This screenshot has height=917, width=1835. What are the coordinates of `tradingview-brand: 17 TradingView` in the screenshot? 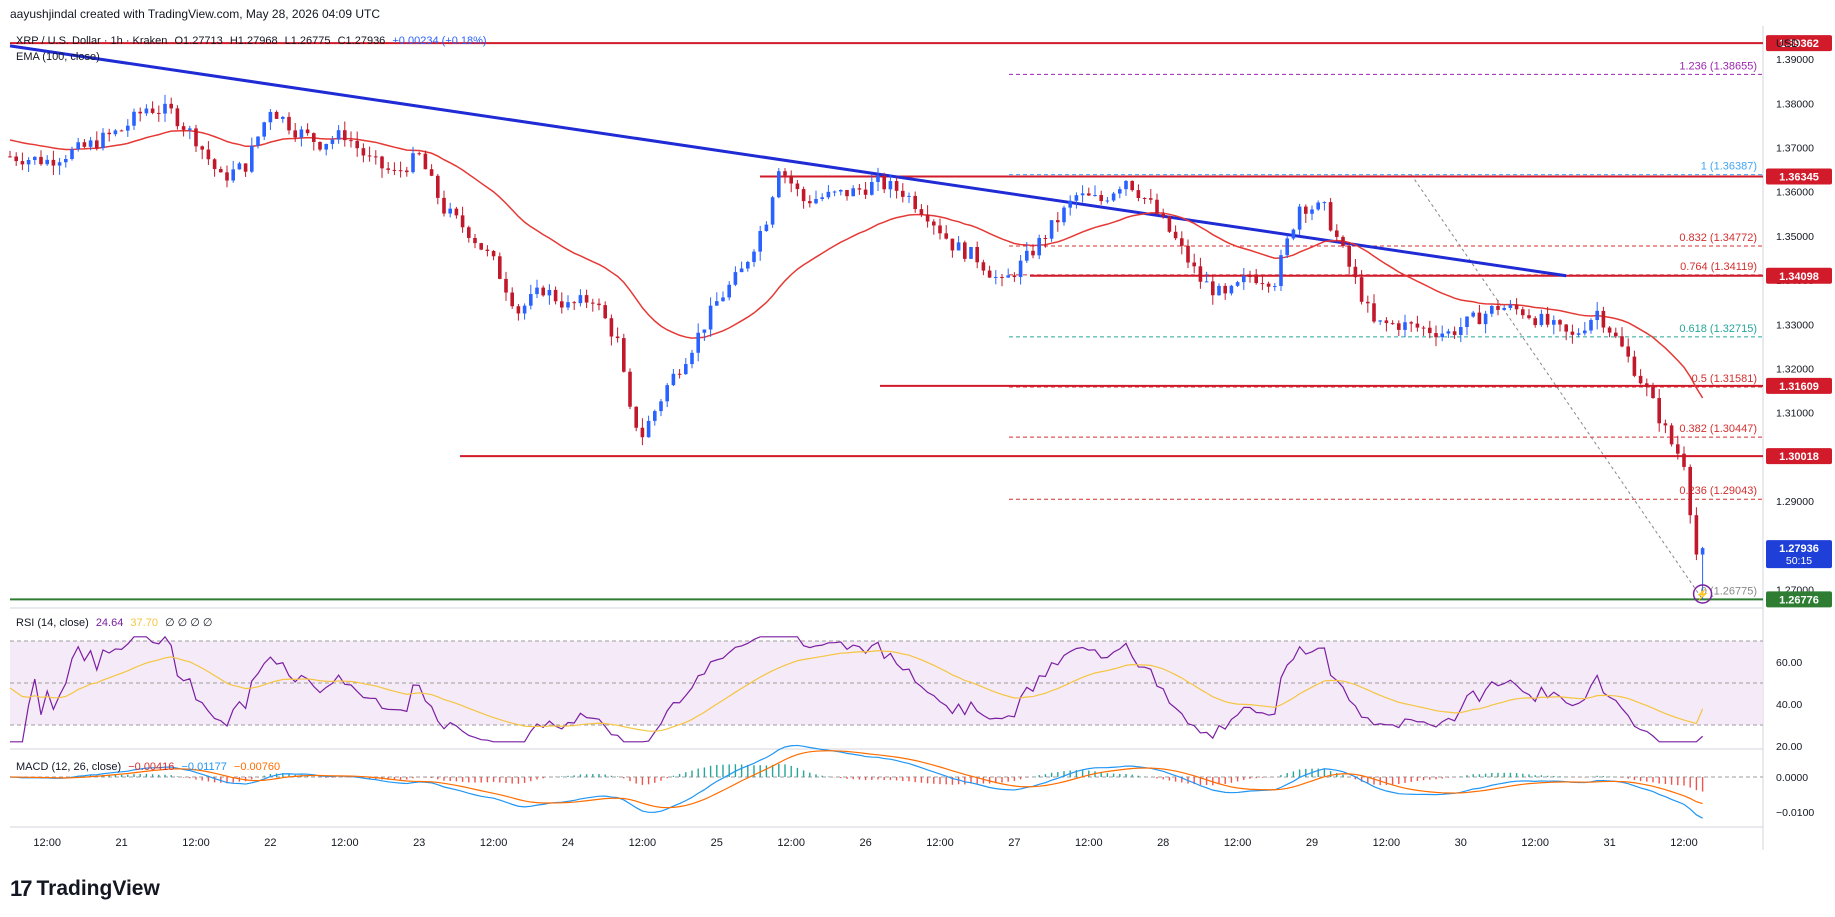 It's located at (85, 889).